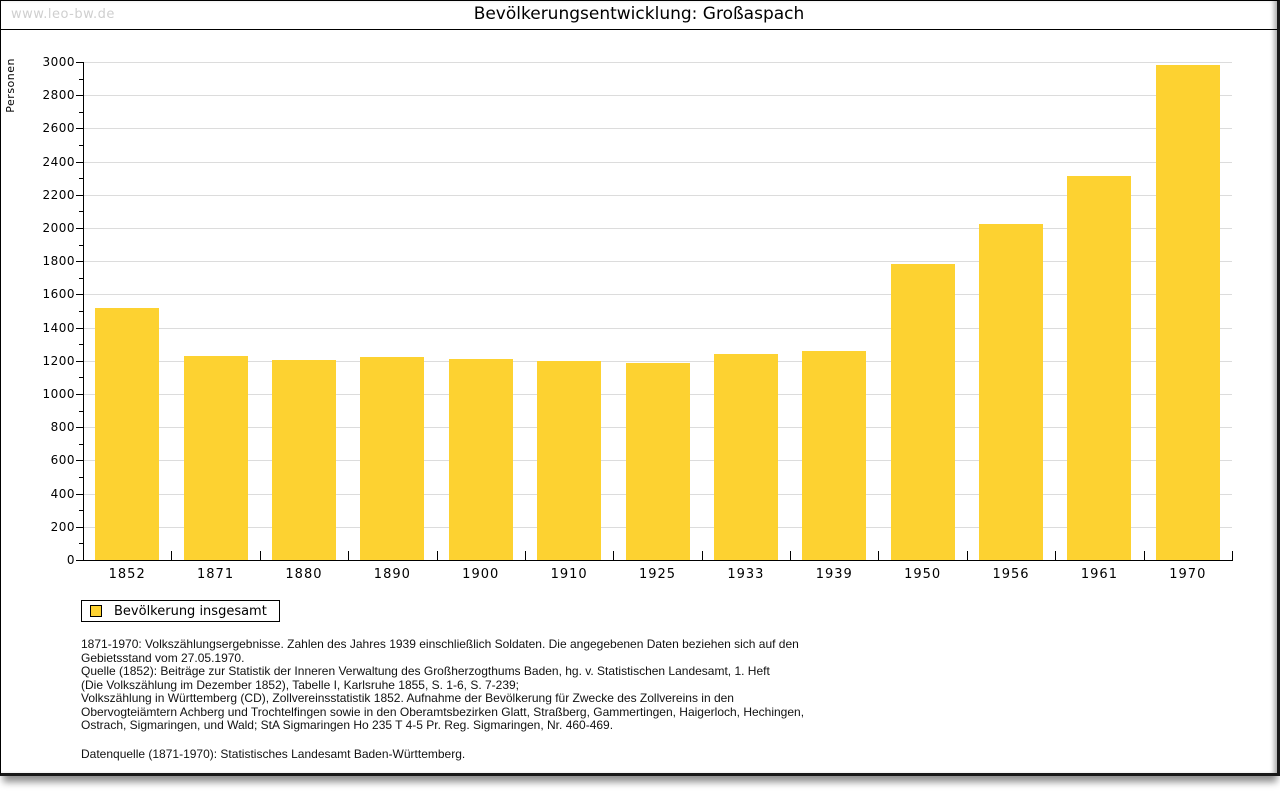  What do you see at coordinates (1011, 391) in the screenshot?
I see `bar-1956` at bounding box center [1011, 391].